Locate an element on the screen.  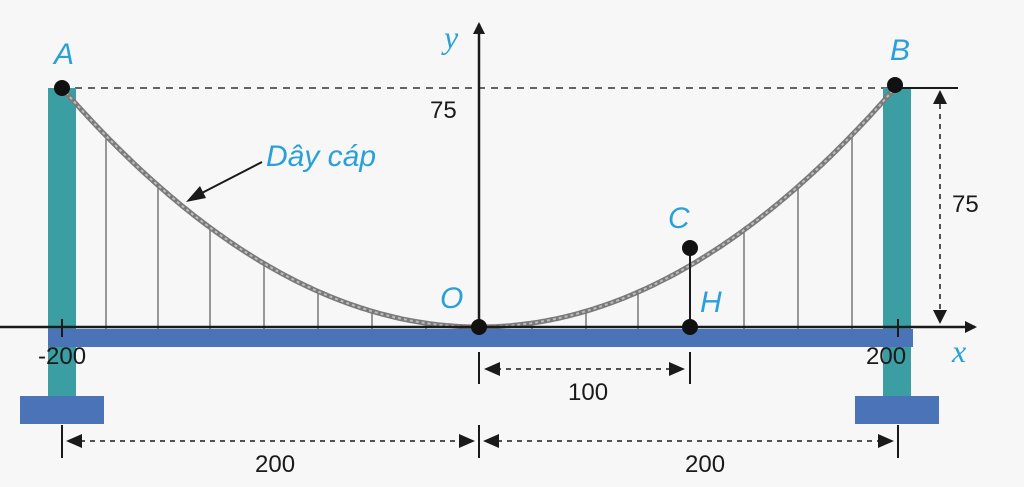
tick-label-left: -200 is located at coordinates (62, 356).